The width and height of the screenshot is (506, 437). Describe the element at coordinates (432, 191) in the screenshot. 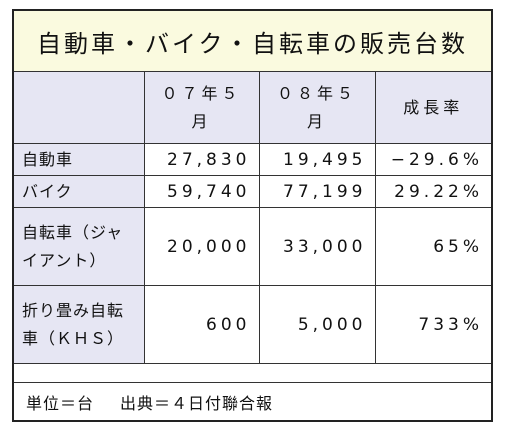

I see `cell-bike-growth: 29.22%` at that location.